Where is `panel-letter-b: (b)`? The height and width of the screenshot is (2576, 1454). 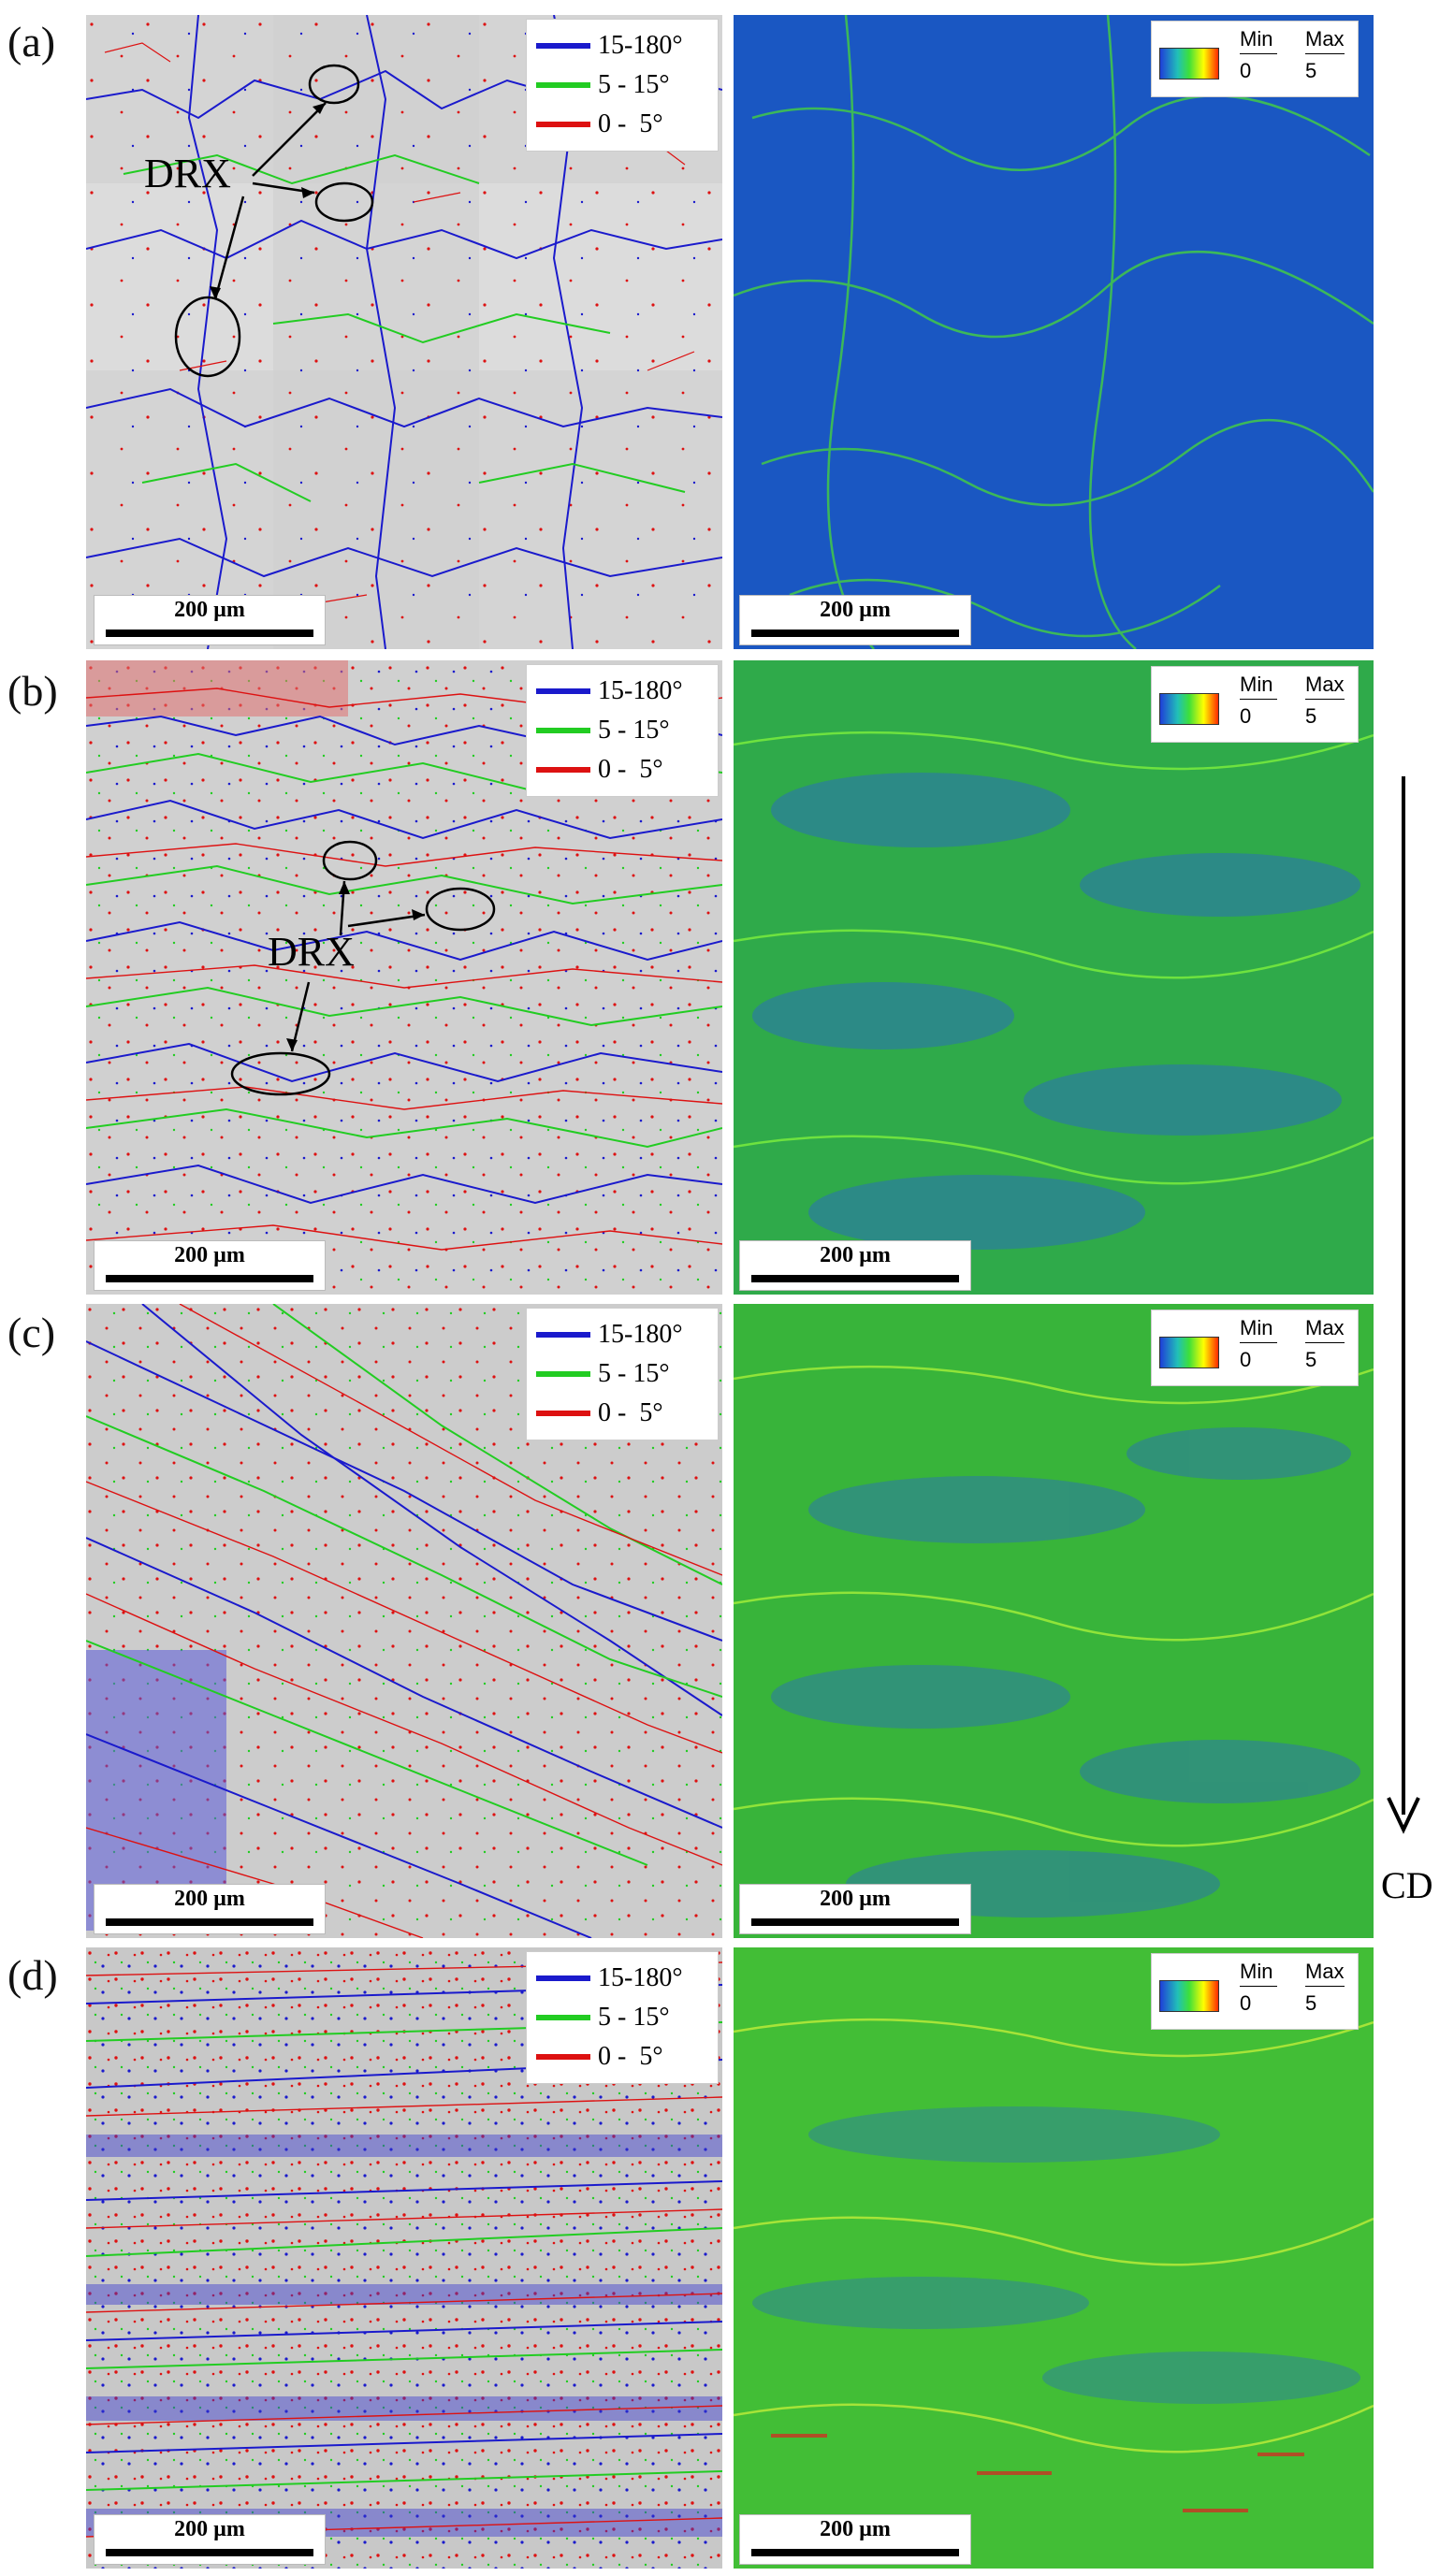
panel-letter-b: (b) is located at coordinates (32, 691).